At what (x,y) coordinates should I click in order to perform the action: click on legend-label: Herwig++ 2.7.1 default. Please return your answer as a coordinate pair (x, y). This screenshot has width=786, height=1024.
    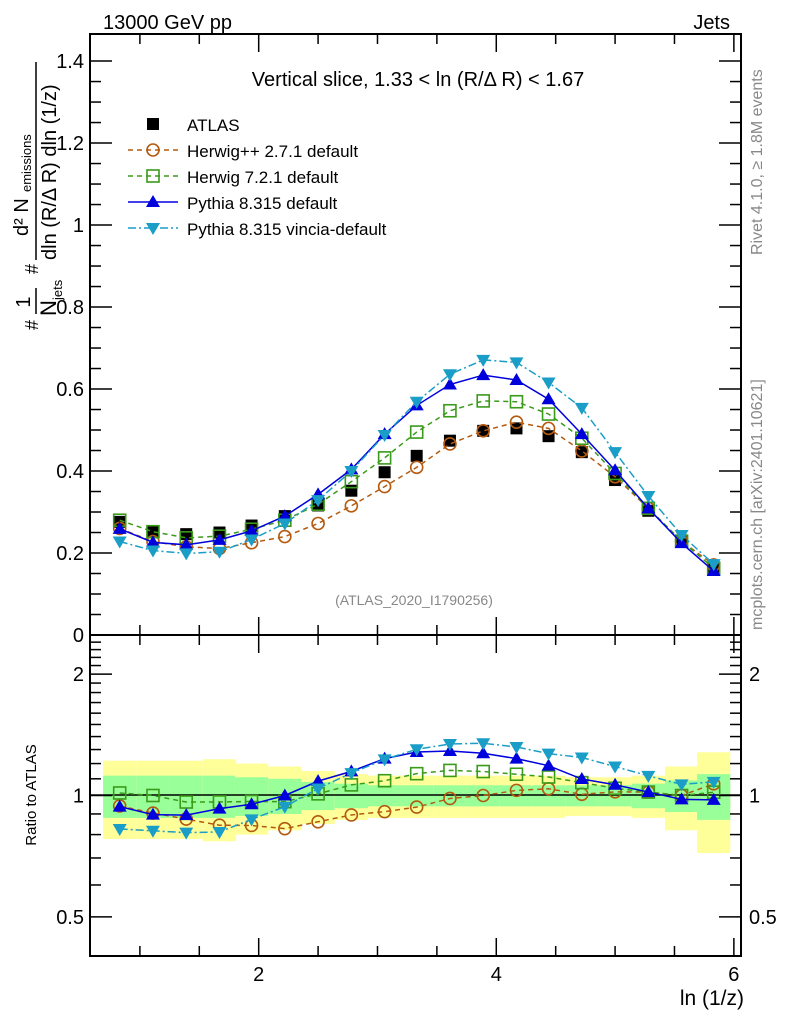
    Looking at the image, I should click on (272, 151).